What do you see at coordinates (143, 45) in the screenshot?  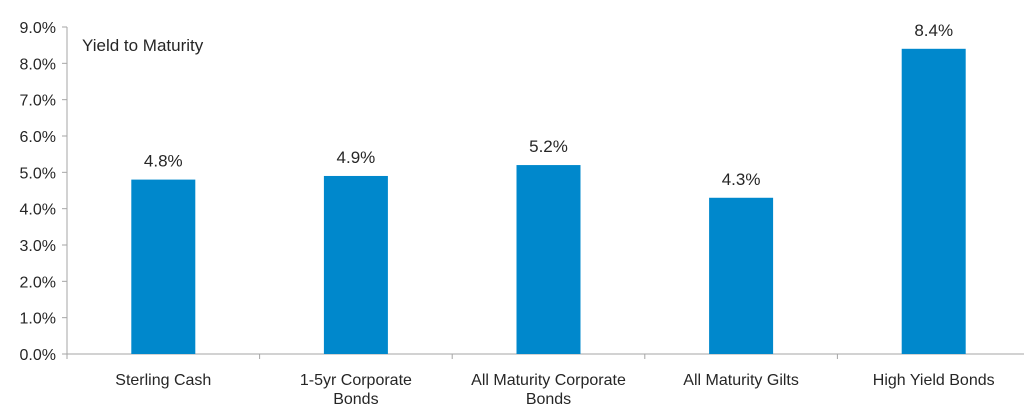 I see `chart-title: Yield to Maturity` at bounding box center [143, 45].